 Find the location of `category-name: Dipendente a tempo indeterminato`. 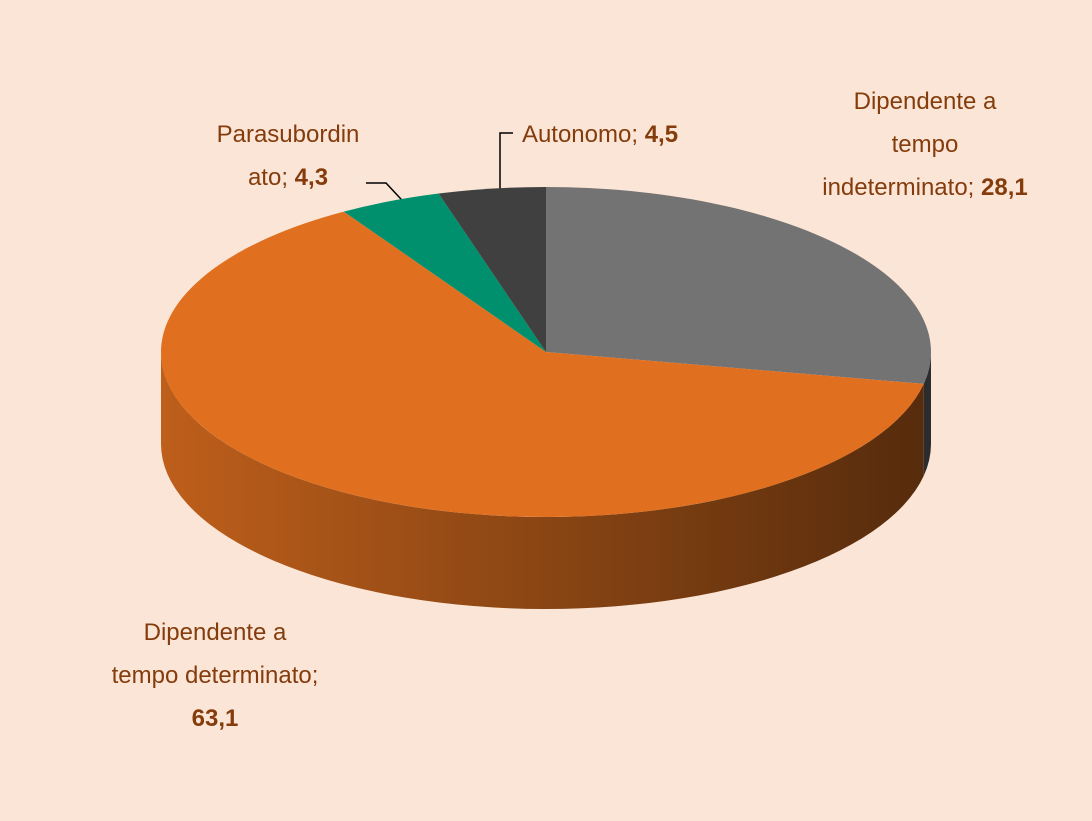

category-name: Dipendente a tempo indeterminato is located at coordinates (909, 144).